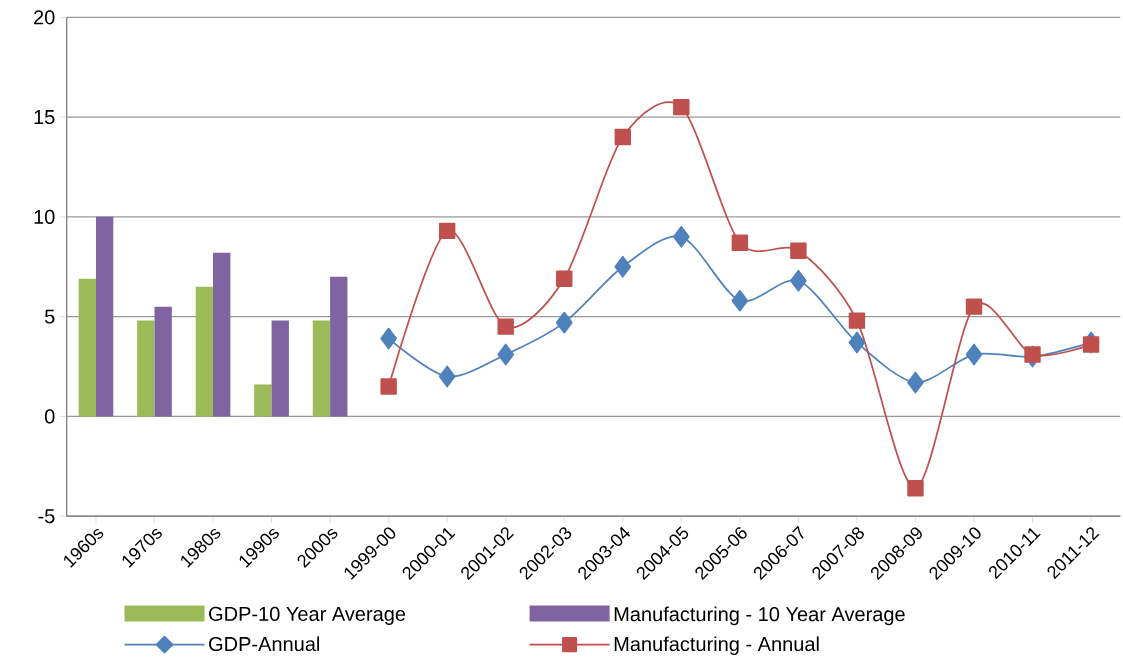  Describe the element at coordinates (716, 645) in the screenshot. I see `legend-label: Manufacturing - Annual` at that location.